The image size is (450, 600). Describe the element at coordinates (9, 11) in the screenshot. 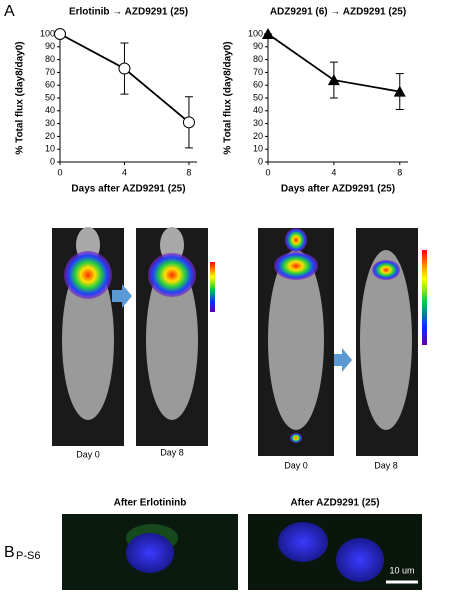

I see `panel-label: A` at that location.